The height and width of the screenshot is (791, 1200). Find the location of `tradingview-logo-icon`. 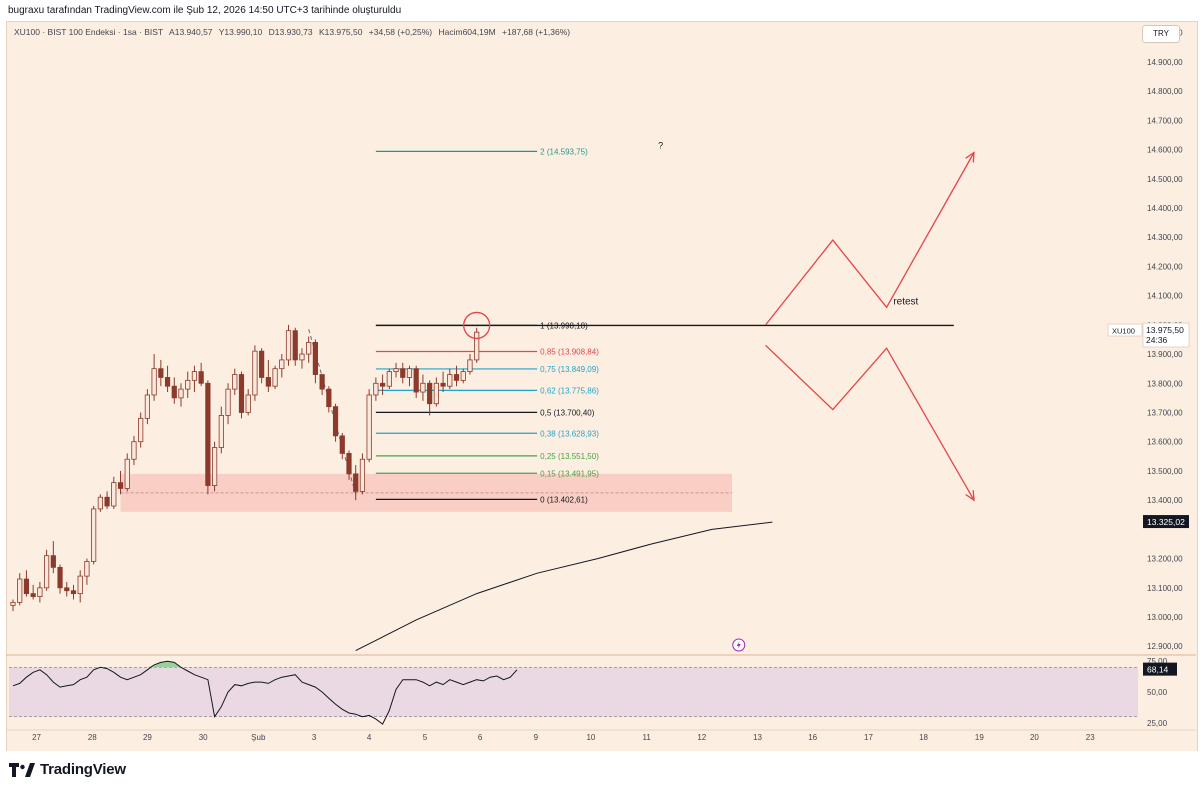

tradingview-logo-icon is located at coordinates (22, 769).